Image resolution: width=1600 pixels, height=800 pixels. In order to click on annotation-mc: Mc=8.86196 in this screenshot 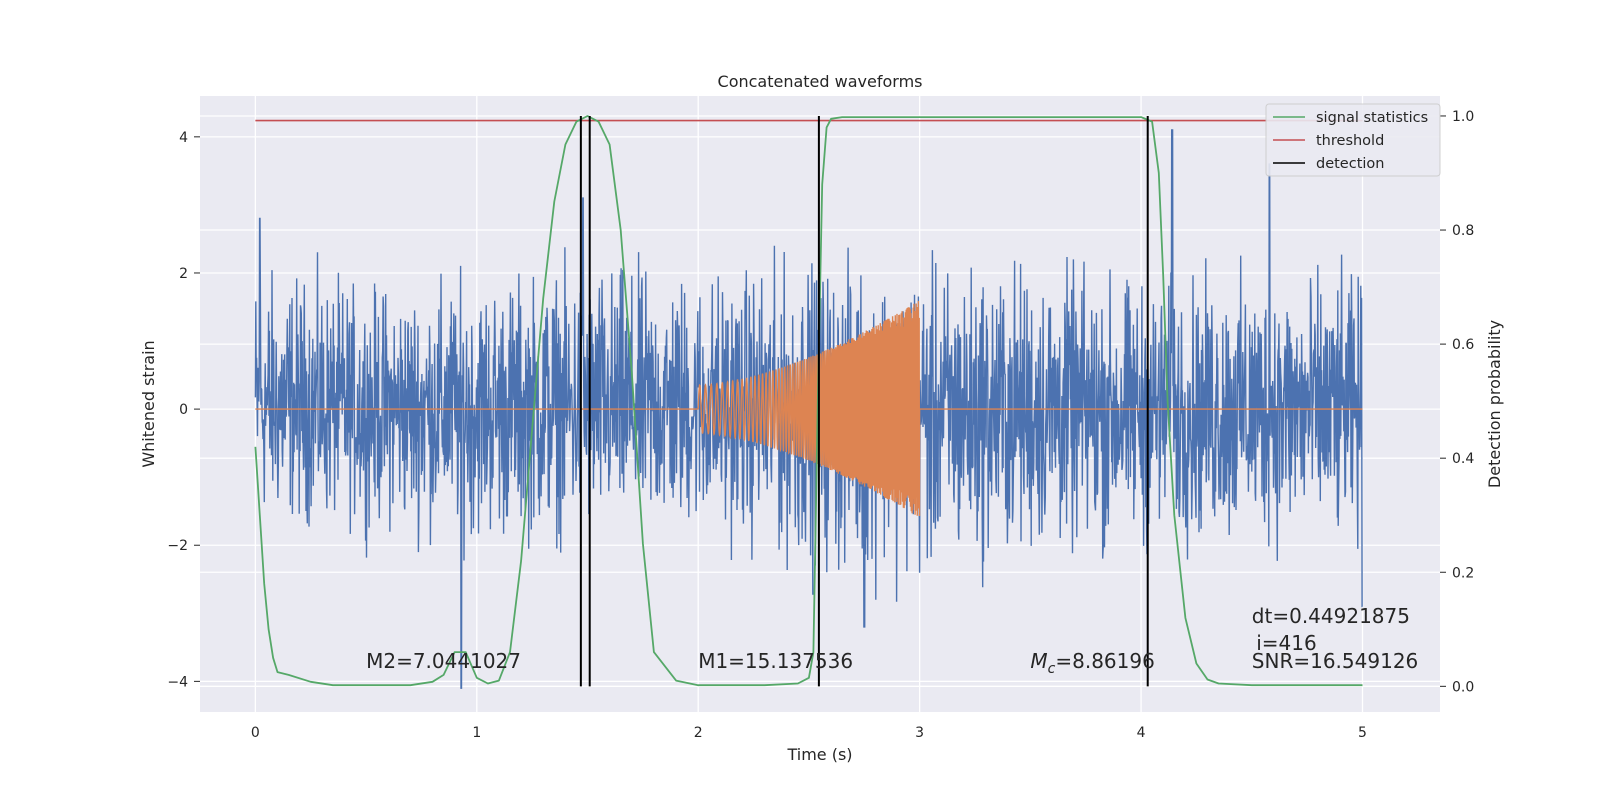, I will do `click(1092, 663)`.